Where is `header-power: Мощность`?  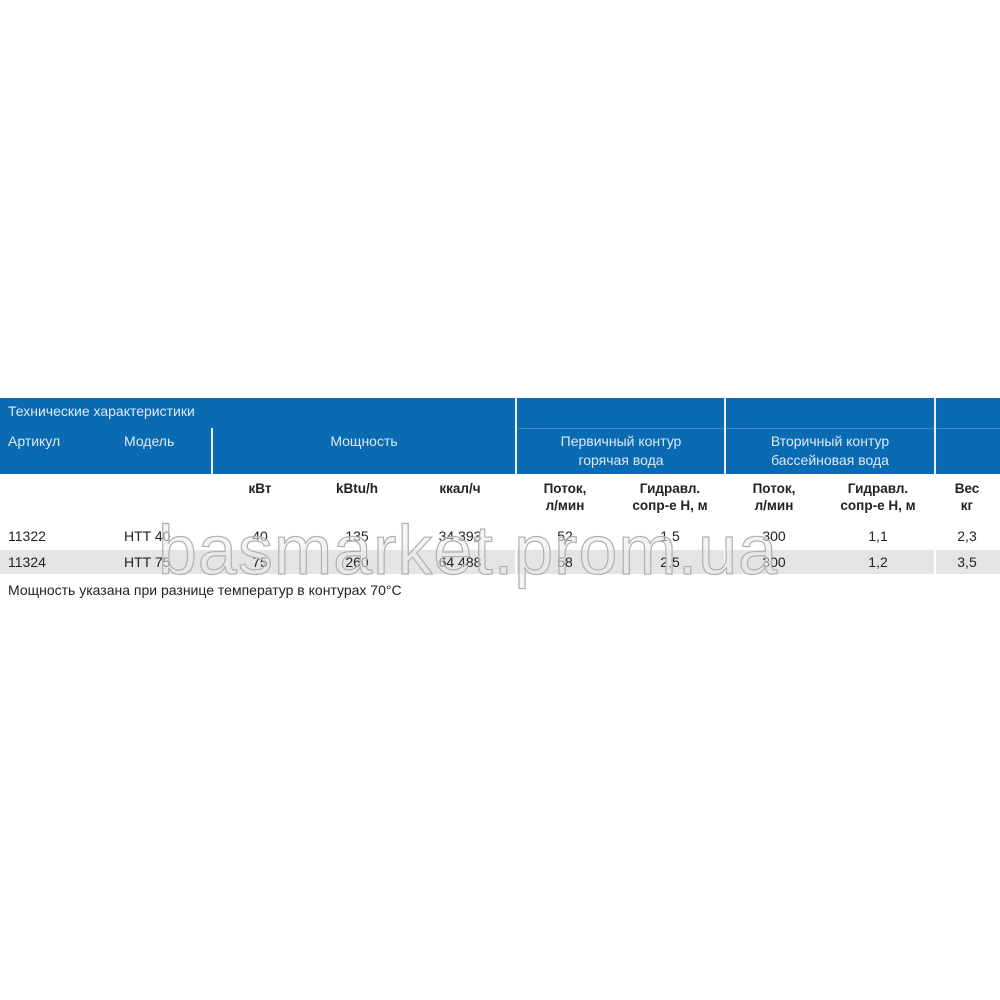
header-power: Мощность is located at coordinates (364, 441).